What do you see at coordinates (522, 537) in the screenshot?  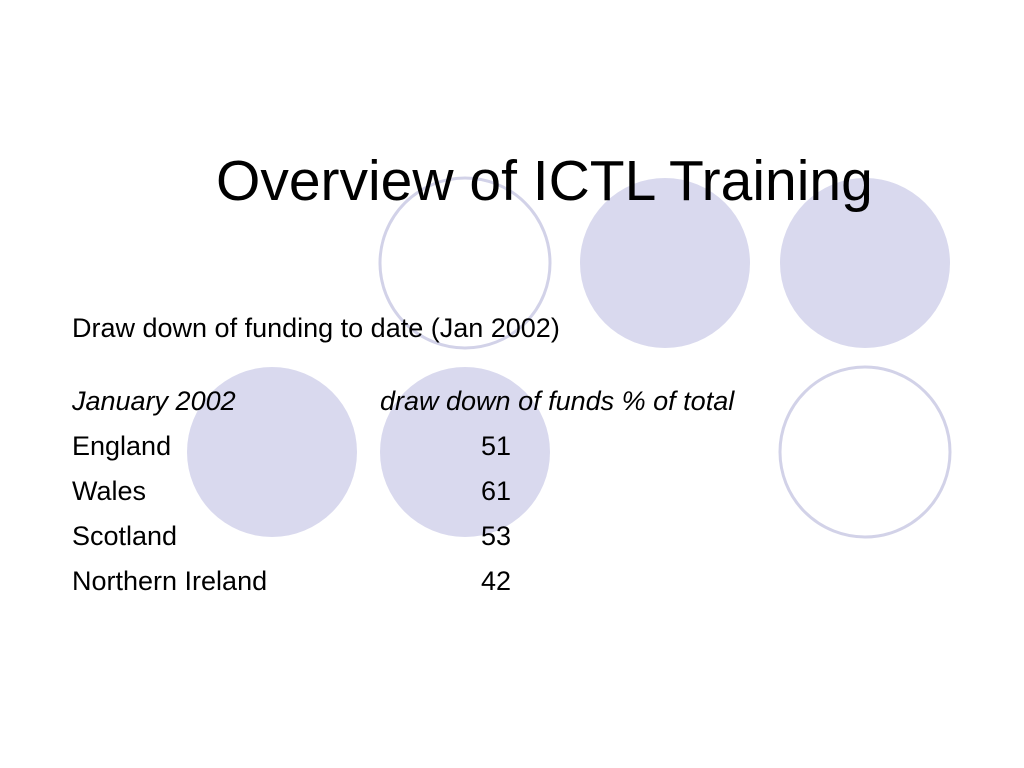 I see `table-row: Scotland 53` at bounding box center [522, 537].